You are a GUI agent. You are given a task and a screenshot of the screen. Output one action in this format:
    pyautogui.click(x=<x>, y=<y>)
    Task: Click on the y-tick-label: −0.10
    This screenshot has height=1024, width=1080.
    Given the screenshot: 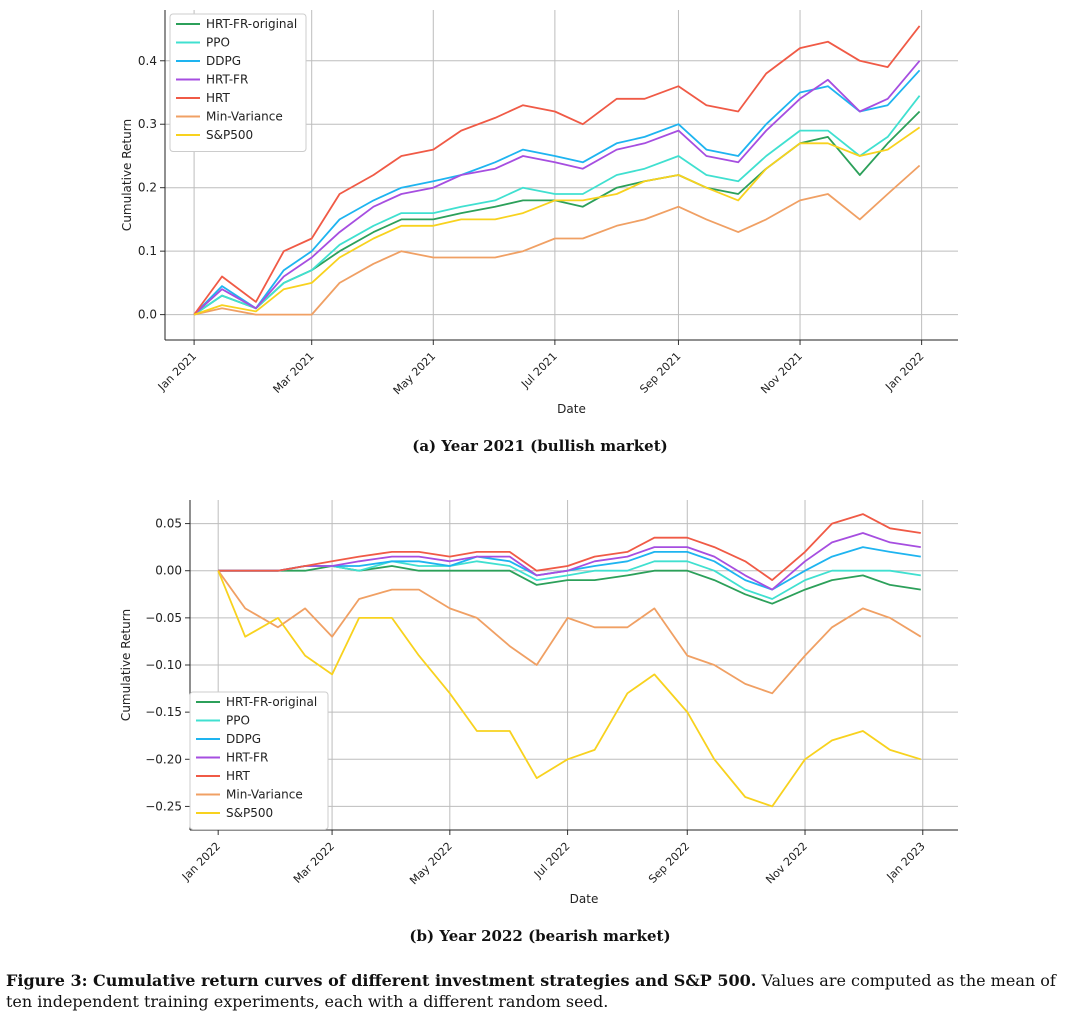 What is the action you would take?
    pyautogui.click(x=163, y=665)
    